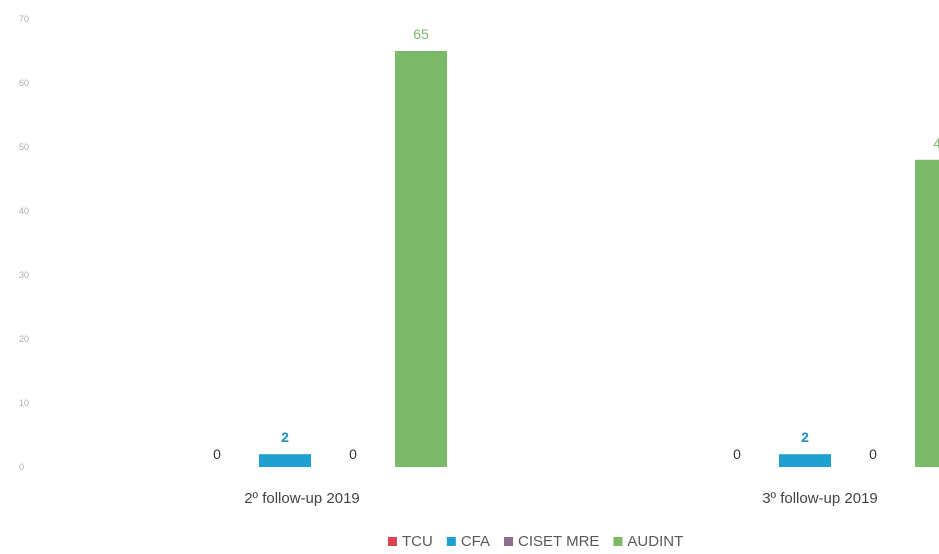 The height and width of the screenshot is (554, 939). Describe the element at coordinates (24, 243) in the screenshot. I see `y-axis: 0 10 20 30 40 50 60 70` at that location.